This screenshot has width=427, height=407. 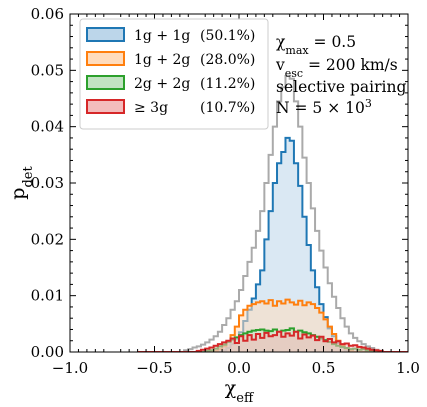 What do you see at coordinates (70, 368) in the screenshot?
I see `x-tick-label: −1.0` at bounding box center [70, 368].